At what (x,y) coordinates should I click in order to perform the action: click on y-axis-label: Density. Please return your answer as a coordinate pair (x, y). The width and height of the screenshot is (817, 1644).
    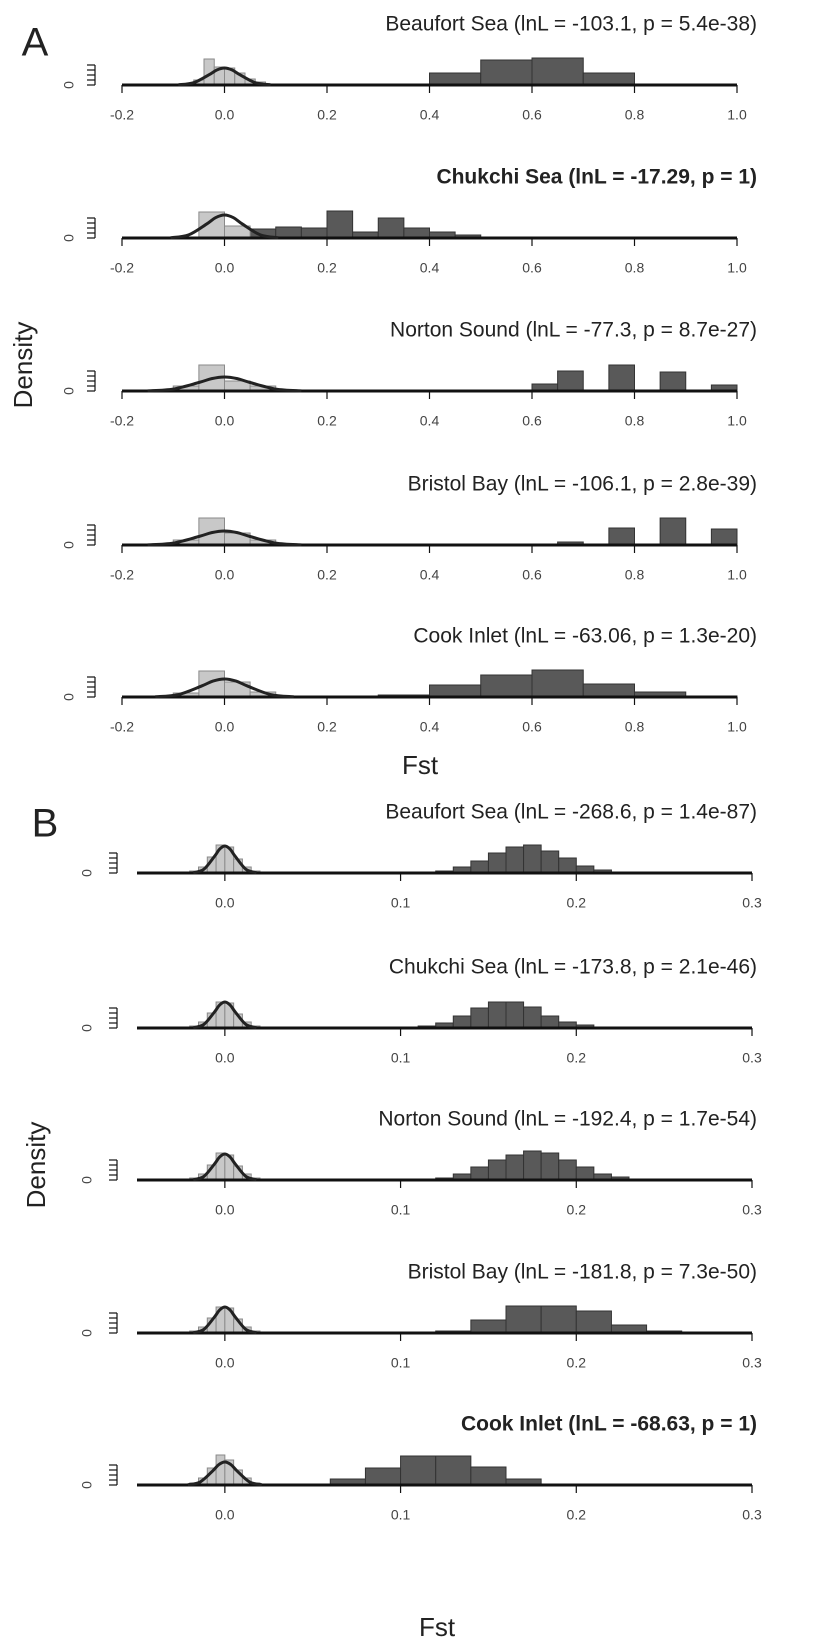
    Looking at the image, I should click on (23, 365).